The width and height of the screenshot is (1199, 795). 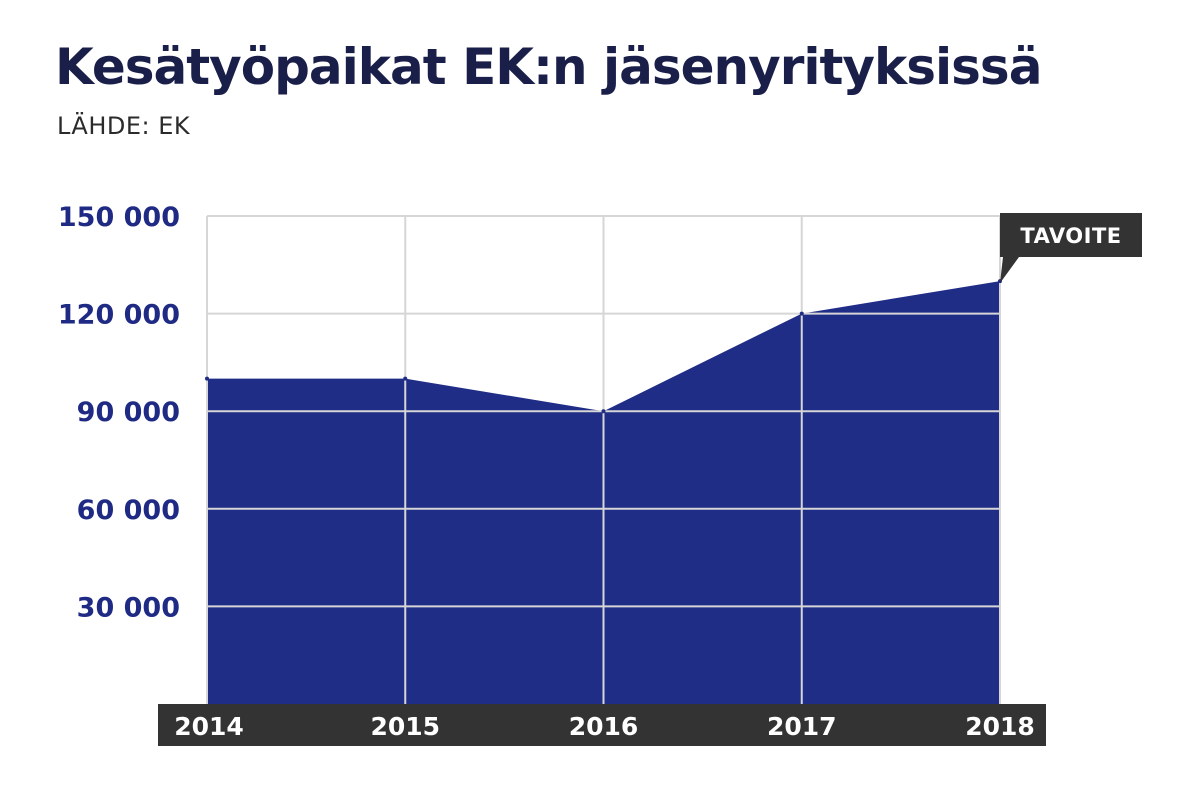 I want to click on chart-title: Kesätyöpaikat EK:n jäsenyrityksissä, so click(x=548, y=67).